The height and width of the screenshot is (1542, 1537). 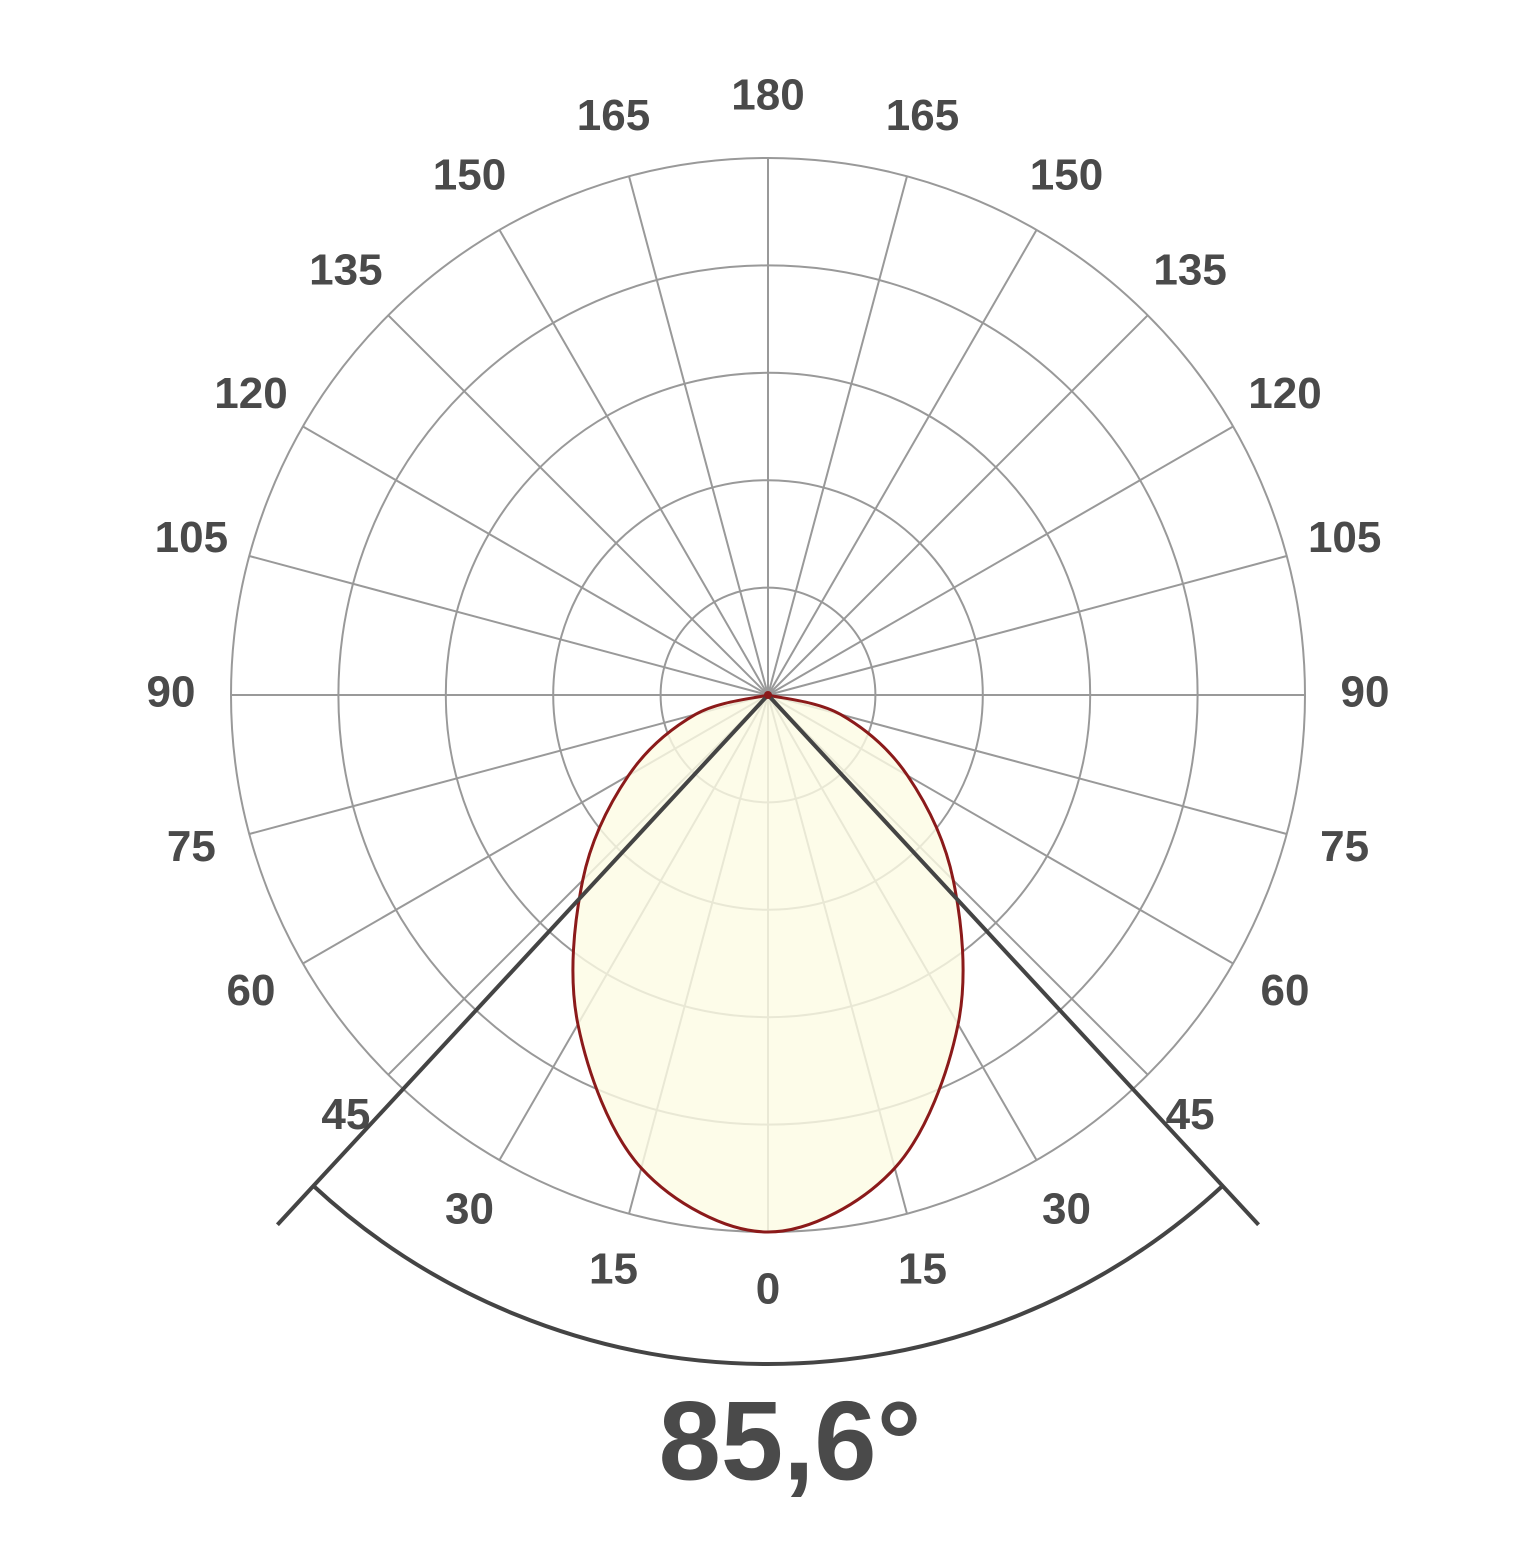 I want to click on center-dot, so click(x=768, y=695).